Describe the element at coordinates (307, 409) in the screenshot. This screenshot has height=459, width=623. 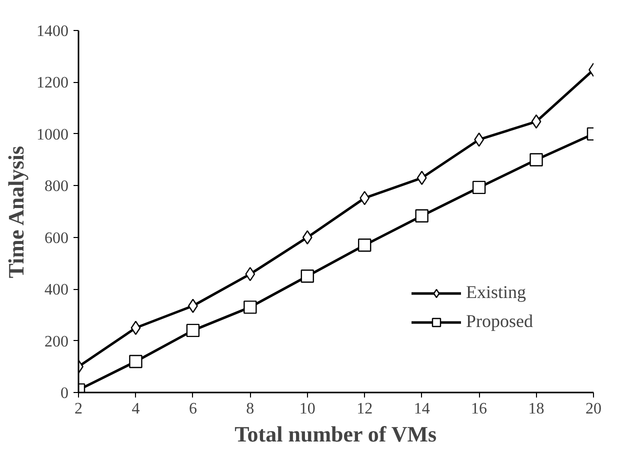
I see `x-tick-label: 10` at that location.